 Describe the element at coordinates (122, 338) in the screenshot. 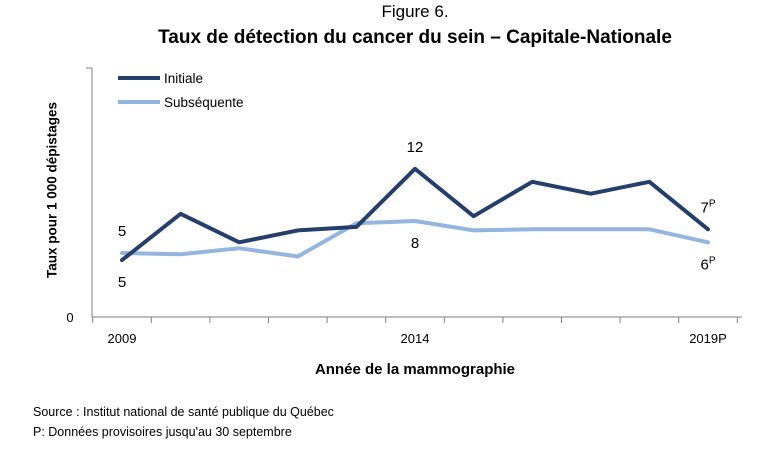

I see `x-tick-label: 2009` at that location.